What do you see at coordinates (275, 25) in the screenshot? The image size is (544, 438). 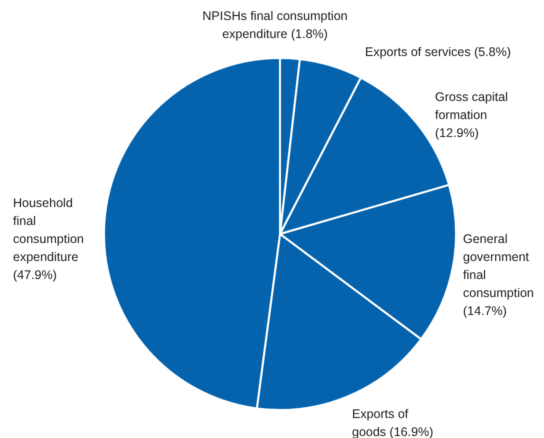 I see `slice-label: NPISHs final consumption expenditure (1.8%)` at bounding box center [275, 25].